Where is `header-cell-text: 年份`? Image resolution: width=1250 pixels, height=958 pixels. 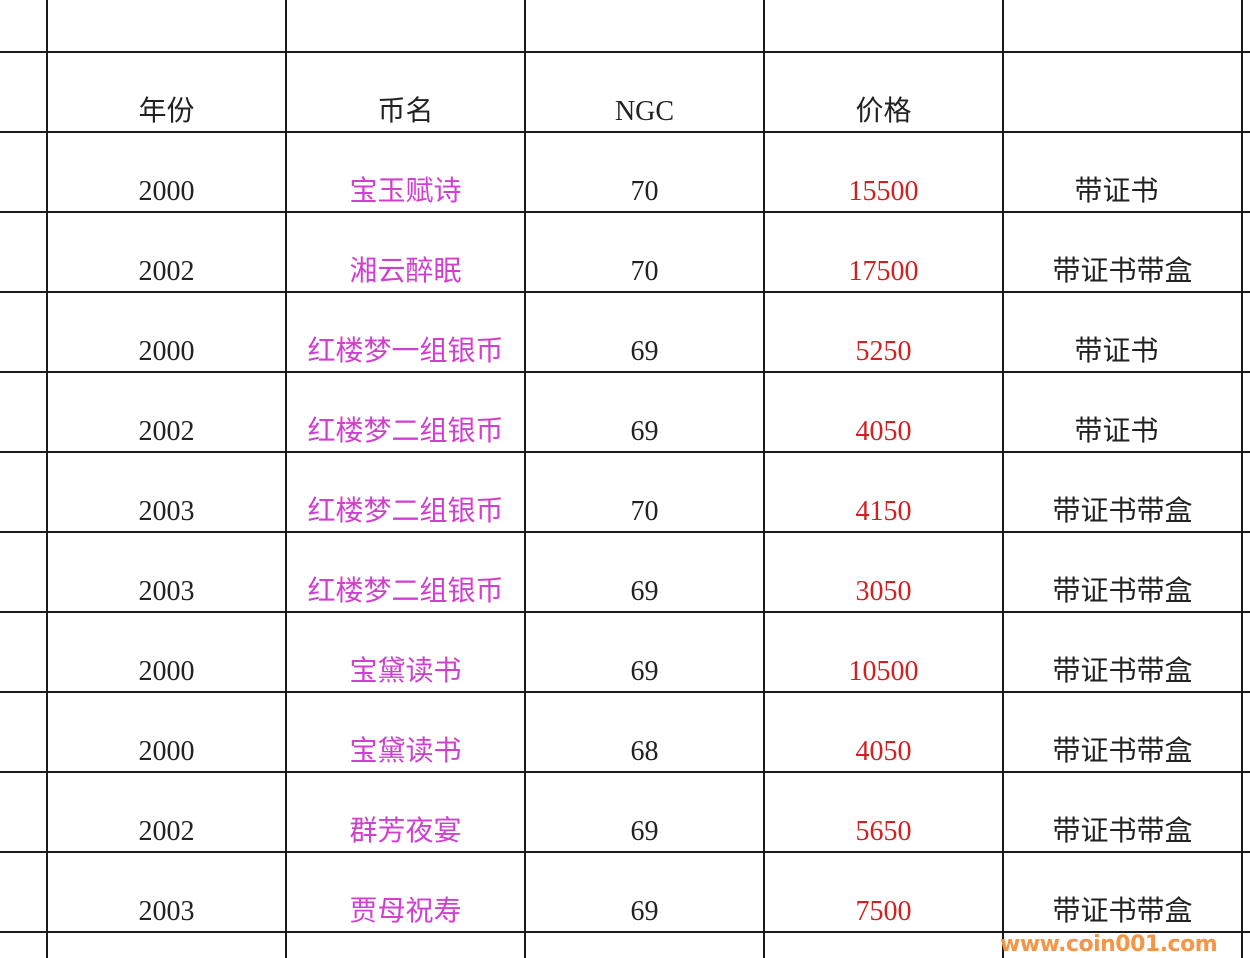 header-cell-text: 年份 is located at coordinates (166, 111).